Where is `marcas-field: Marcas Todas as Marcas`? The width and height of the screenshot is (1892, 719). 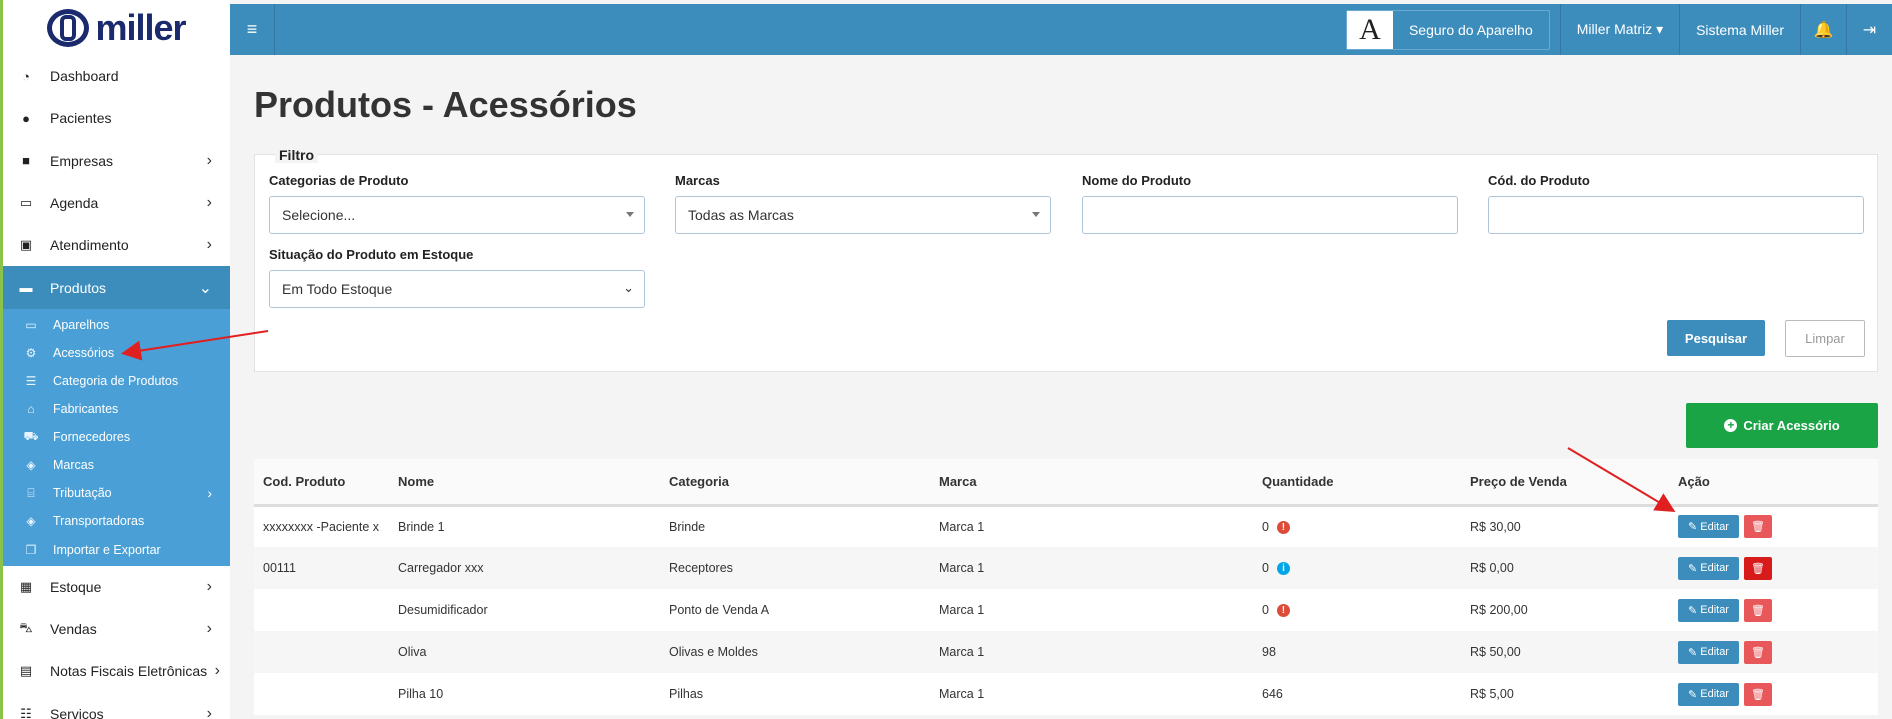
marcas-field: Marcas Todas as Marcas is located at coordinates (863, 203).